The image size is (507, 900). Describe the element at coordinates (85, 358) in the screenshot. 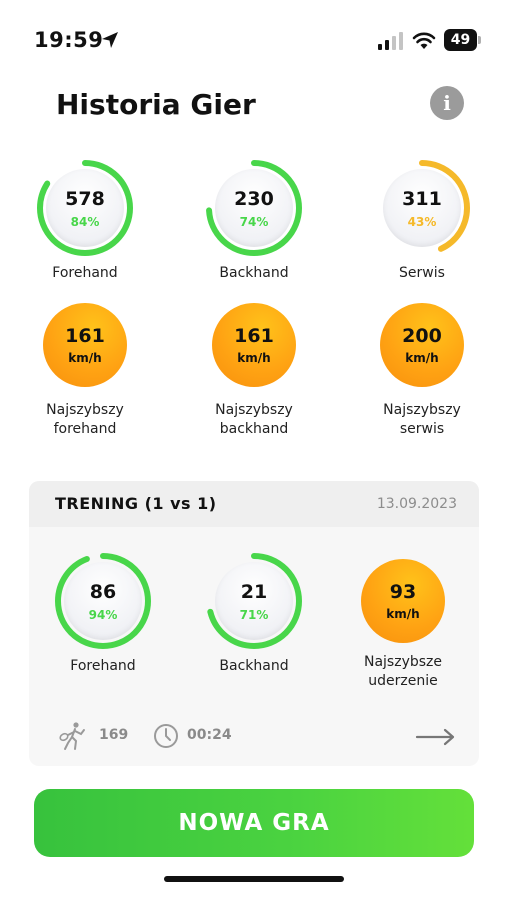

I see `fastest-forehand-unit: km/h` at that location.